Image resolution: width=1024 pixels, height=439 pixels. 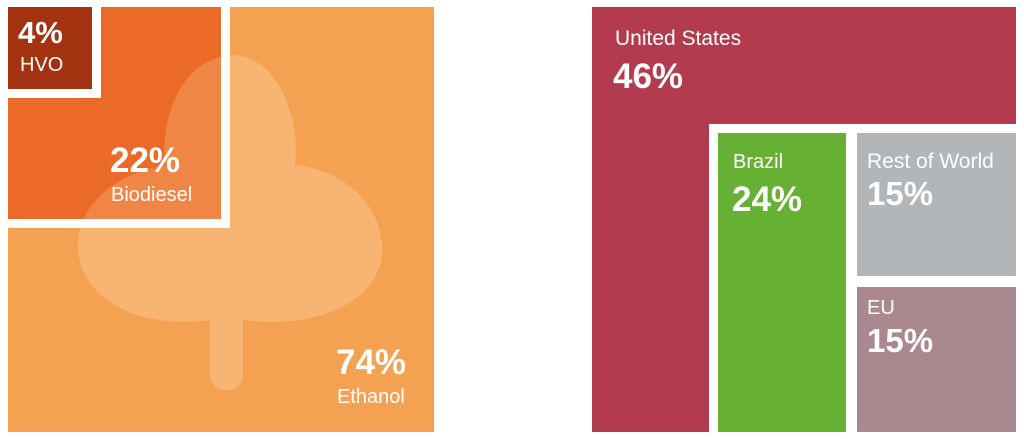 What do you see at coordinates (40, 32) in the screenshot?
I see `hvo-value: 4%` at bounding box center [40, 32].